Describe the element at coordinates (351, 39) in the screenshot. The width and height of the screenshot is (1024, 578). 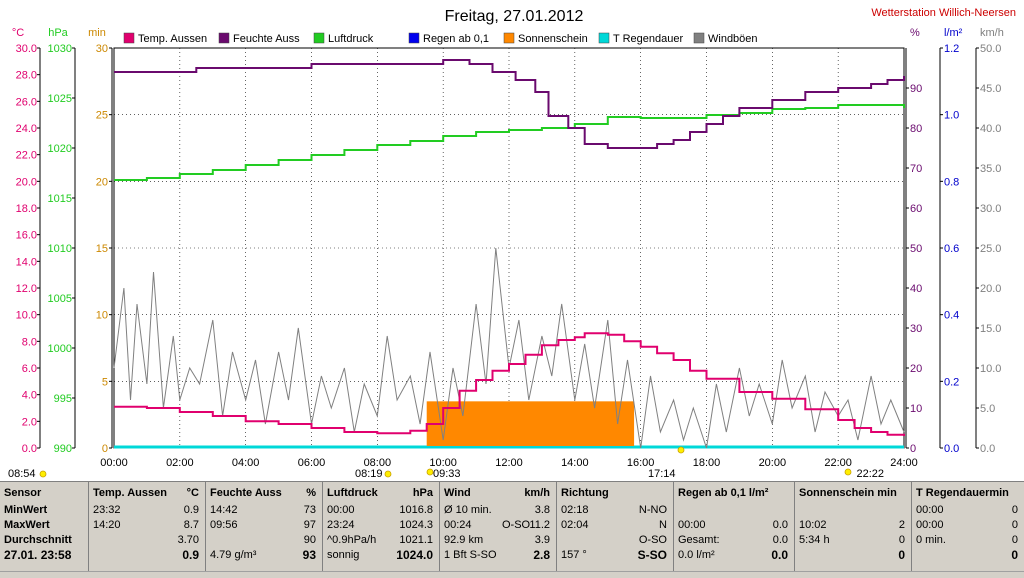
I see `legend-label: Luftdruck` at that location.